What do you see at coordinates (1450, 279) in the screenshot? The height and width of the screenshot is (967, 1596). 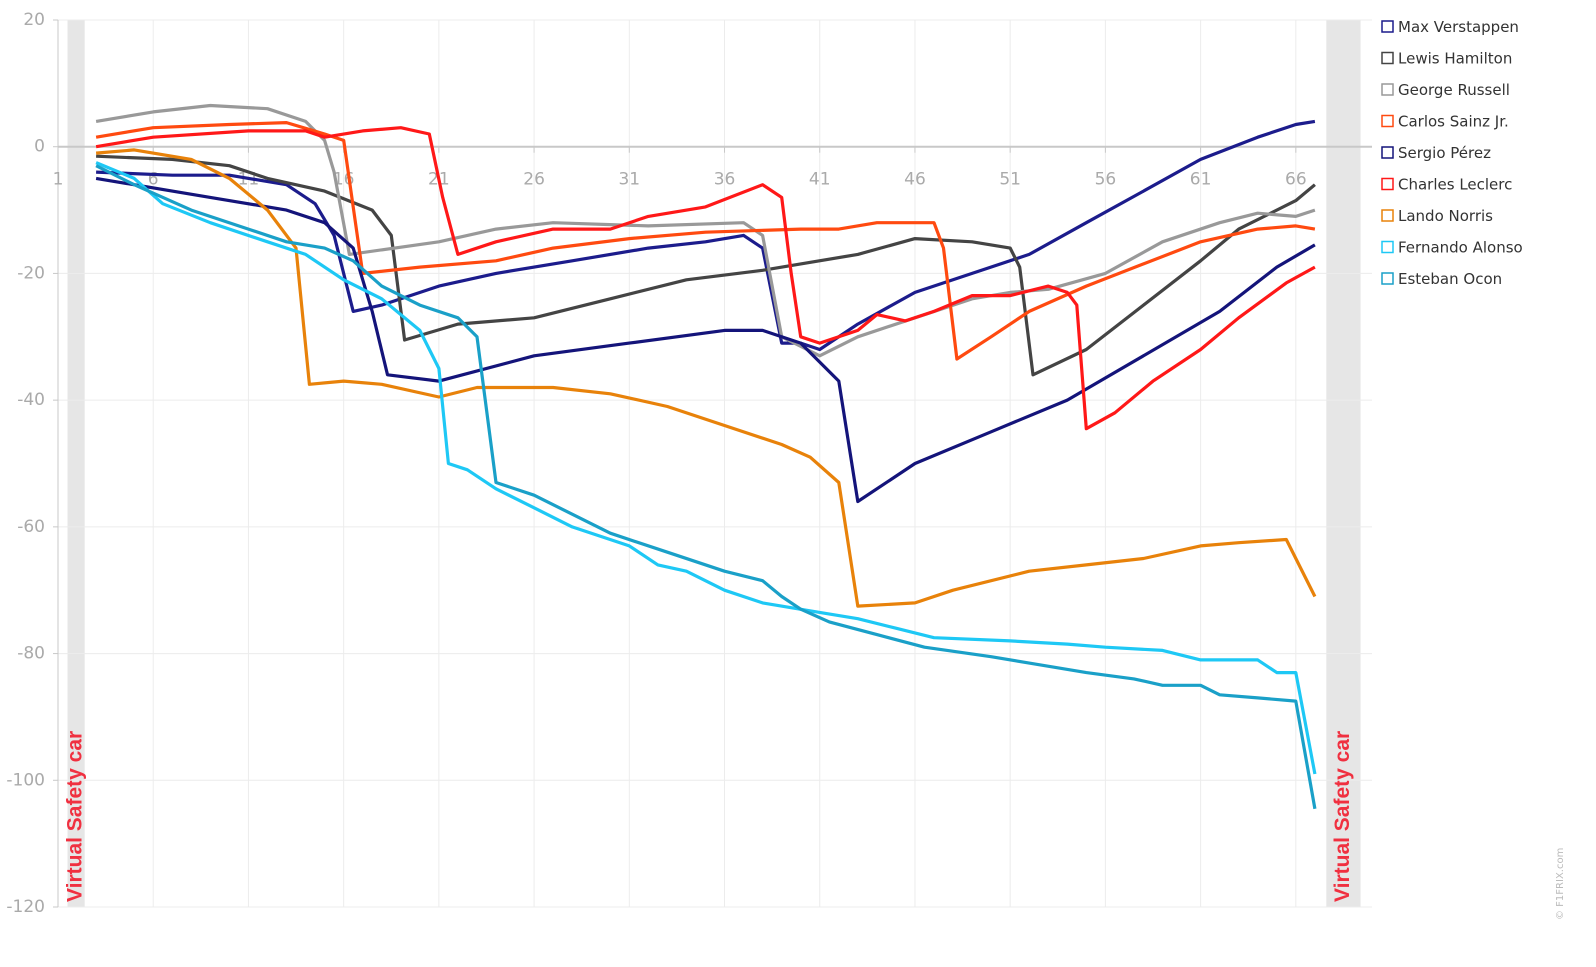 I see `legend-label: Esteban Ocon` at bounding box center [1450, 279].